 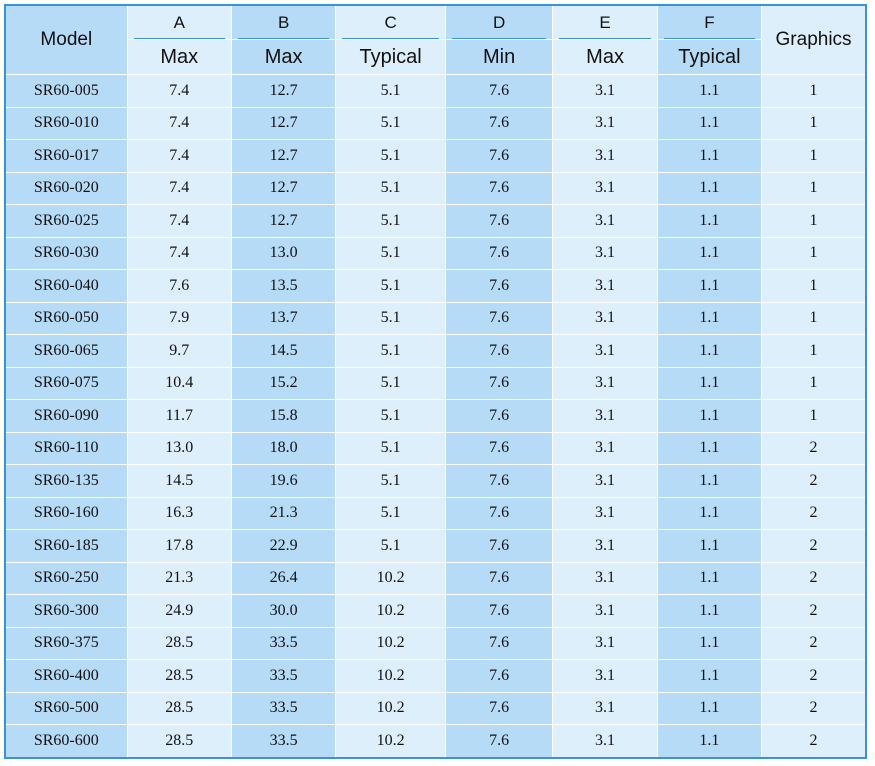 I want to click on table-row: SR60-500 28.5 33.5 10.2 7.6 3.1 1.1 2, so click(x=435, y=708).